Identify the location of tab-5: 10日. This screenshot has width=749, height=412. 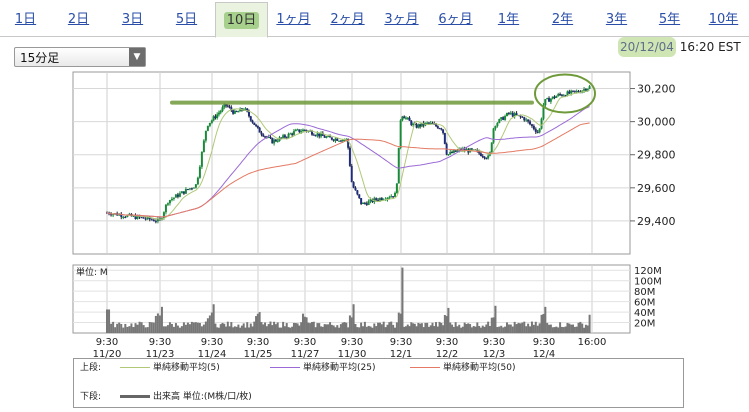
(241, 20).